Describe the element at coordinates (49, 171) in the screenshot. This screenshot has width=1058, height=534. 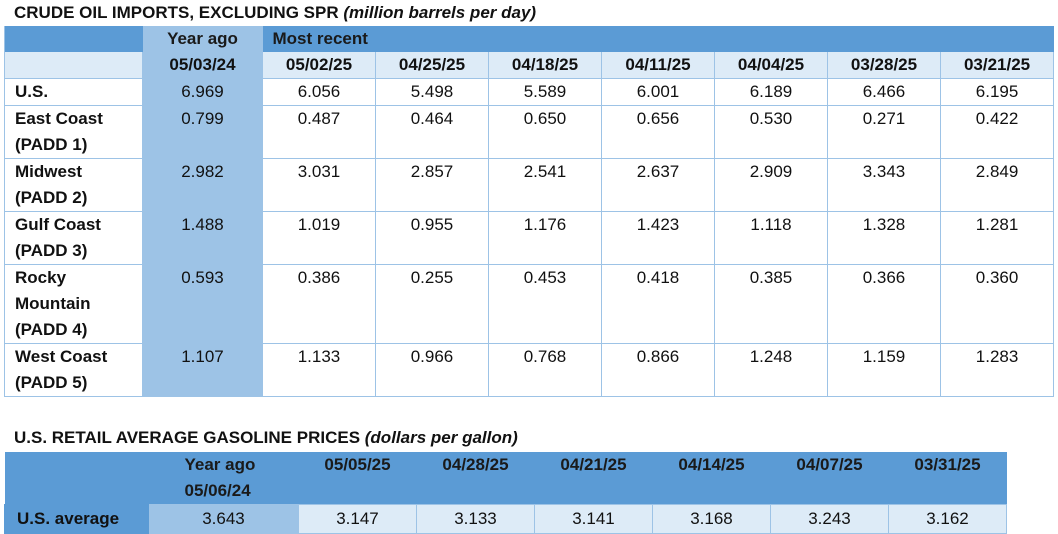
I see `row-label-line: Midwest` at that location.